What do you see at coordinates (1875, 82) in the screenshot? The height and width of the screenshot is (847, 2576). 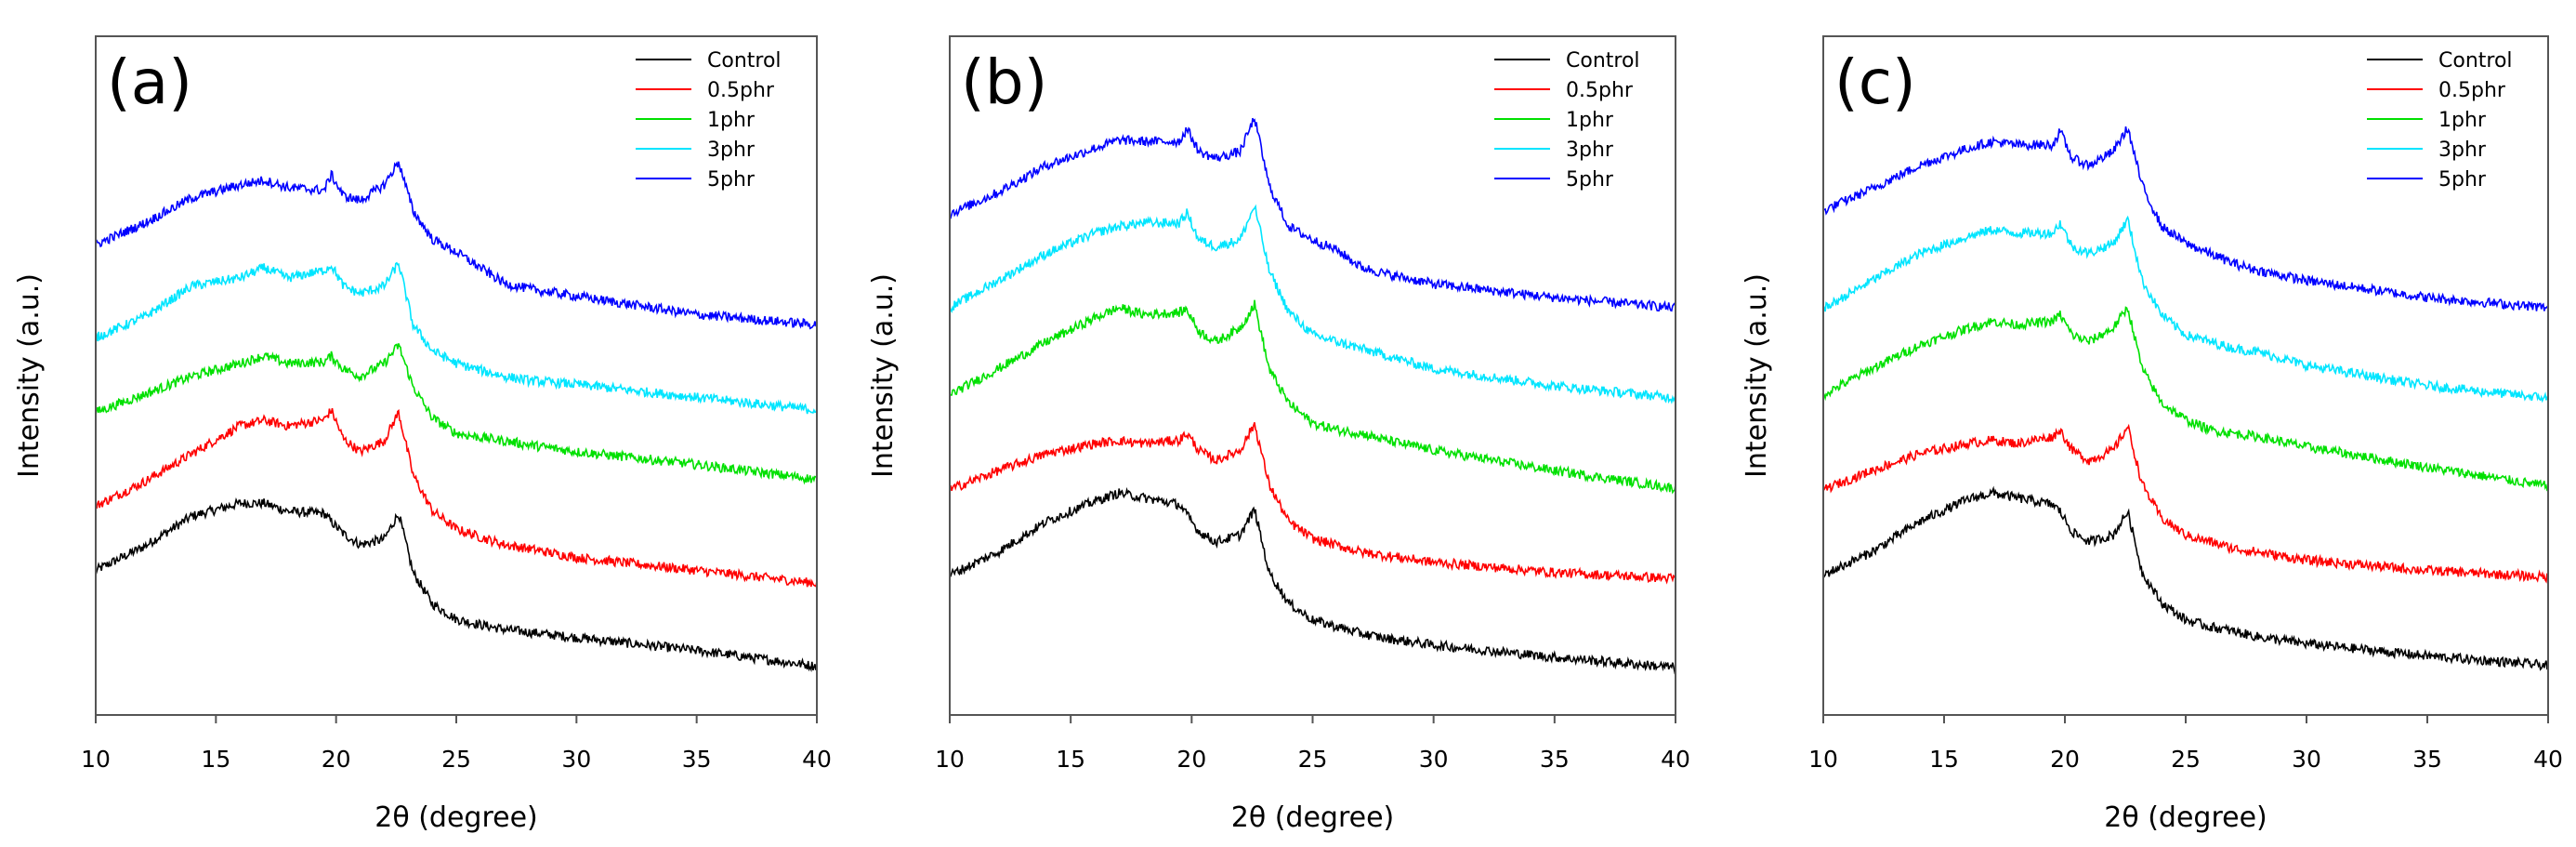 I see `panel-label: (c)` at bounding box center [1875, 82].